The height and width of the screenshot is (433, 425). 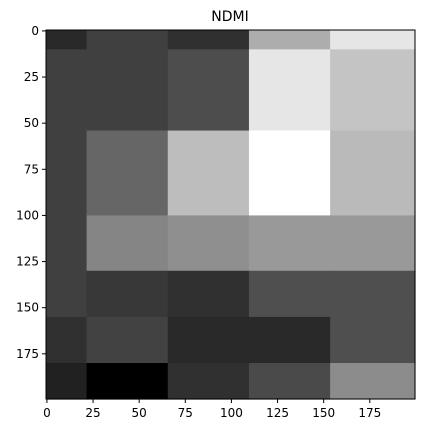 What do you see at coordinates (212, 409) in the screenshot?
I see `x-axis: 0 25 50 75 100 125 150 175` at bounding box center [212, 409].